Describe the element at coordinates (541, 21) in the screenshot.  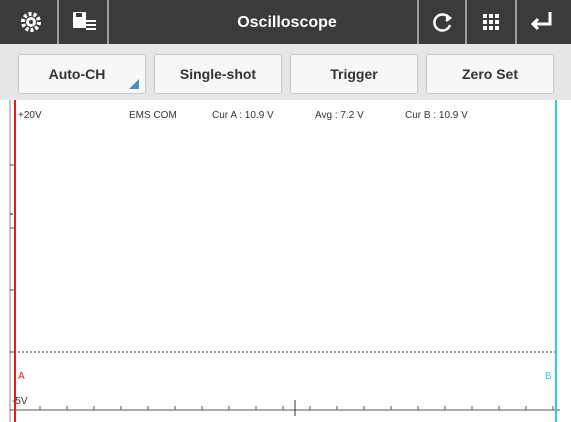
I see `back-icon` at that location.